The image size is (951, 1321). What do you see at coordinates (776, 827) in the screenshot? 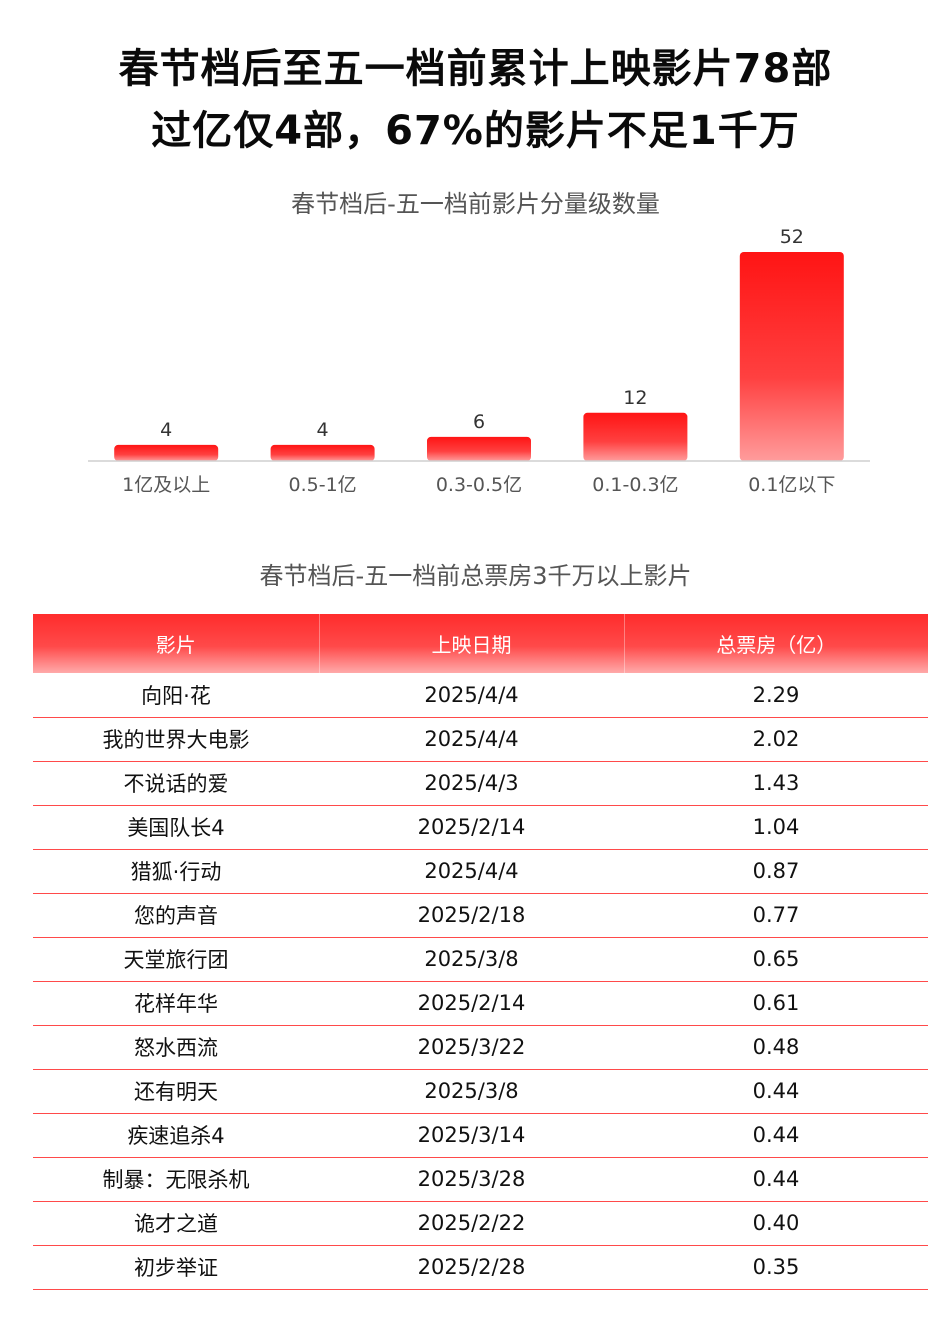
I see `cell-box-office: 1.04` at bounding box center [776, 827].